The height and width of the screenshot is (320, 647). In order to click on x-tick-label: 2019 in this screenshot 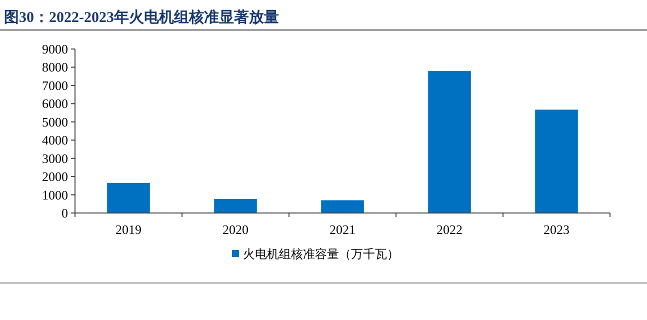, I will do `click(129, 229)`.